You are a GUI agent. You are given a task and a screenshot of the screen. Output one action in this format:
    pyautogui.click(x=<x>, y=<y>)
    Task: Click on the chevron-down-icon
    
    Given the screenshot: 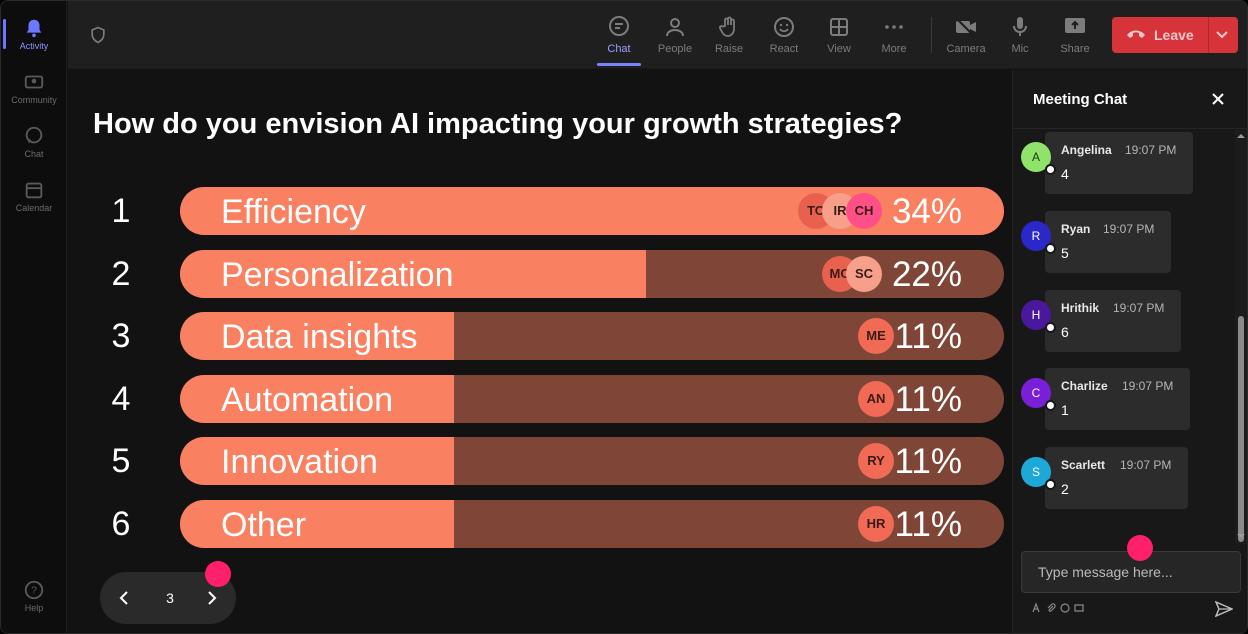 What is the action you would take?
    pyautogui.click(x=1222, y=35)
    